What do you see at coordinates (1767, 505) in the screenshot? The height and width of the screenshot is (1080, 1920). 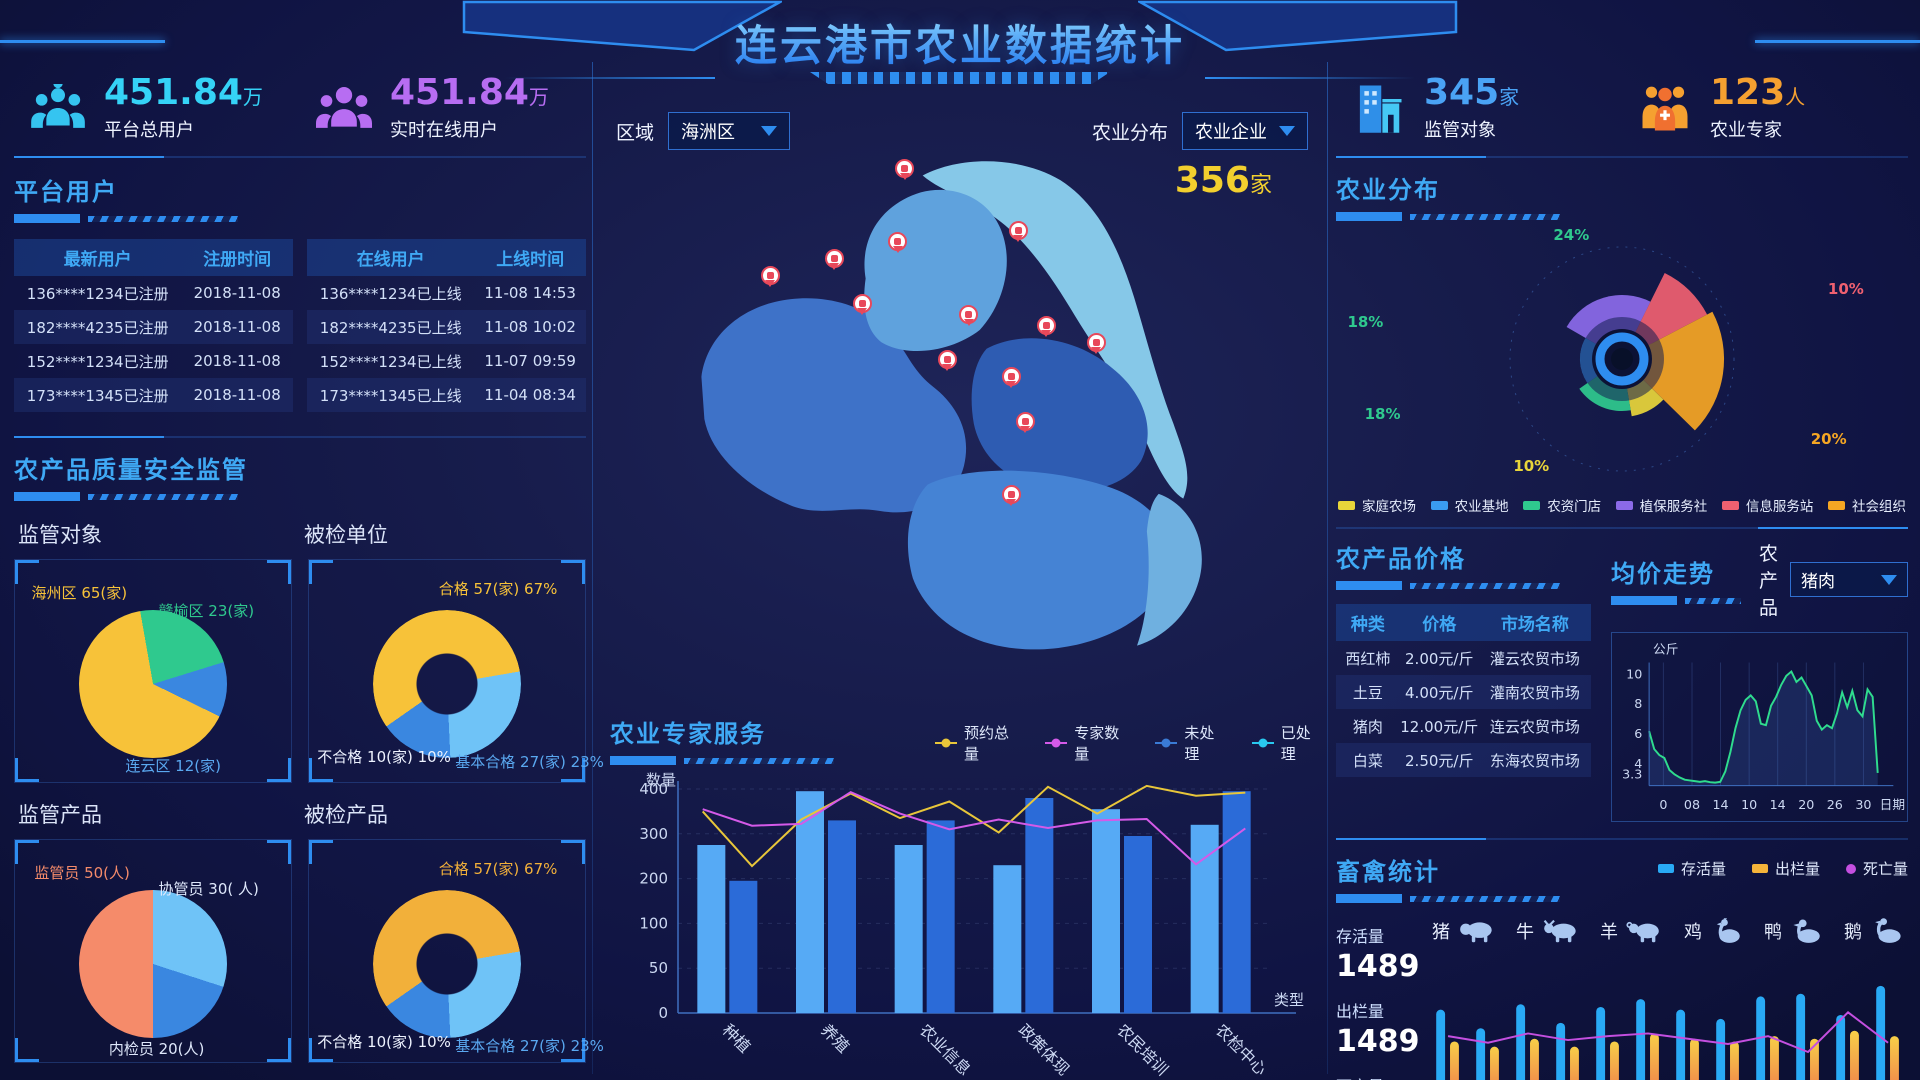 I see `legend-item: 信息服务站` at bounding box center [1767, 505].